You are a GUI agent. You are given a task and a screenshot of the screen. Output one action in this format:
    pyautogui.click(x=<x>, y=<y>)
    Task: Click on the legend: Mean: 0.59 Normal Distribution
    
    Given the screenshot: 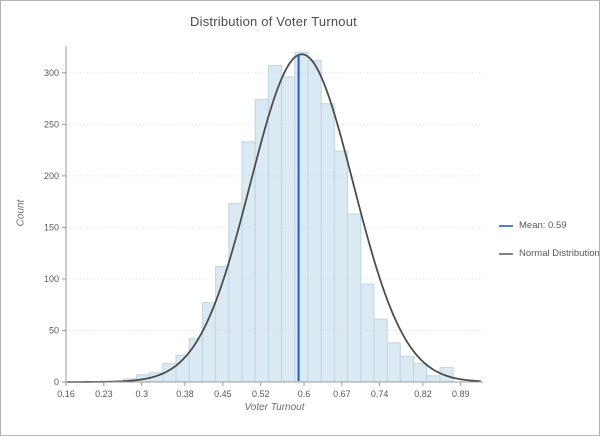 What is the action you would take?
    pyautogui.click(x=549, y=248)
    